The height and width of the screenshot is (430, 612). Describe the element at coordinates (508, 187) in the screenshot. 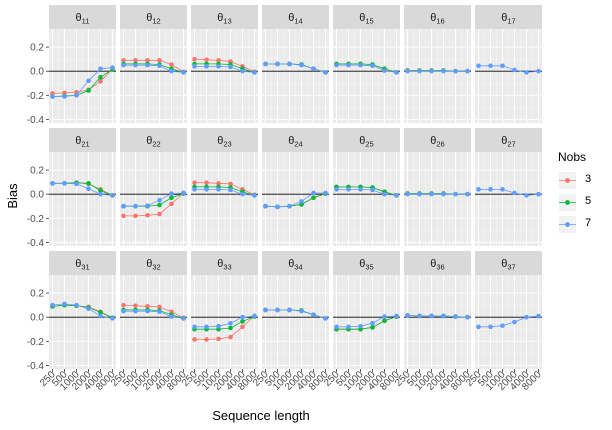

I see `panel-theta-27: θ27` at that location.